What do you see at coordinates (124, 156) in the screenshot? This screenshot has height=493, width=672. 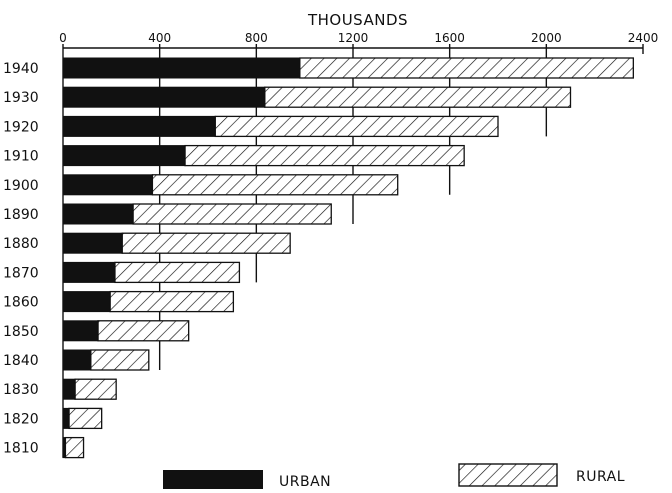 I see `bar-urban-1910` at bounding box center [124, 156].